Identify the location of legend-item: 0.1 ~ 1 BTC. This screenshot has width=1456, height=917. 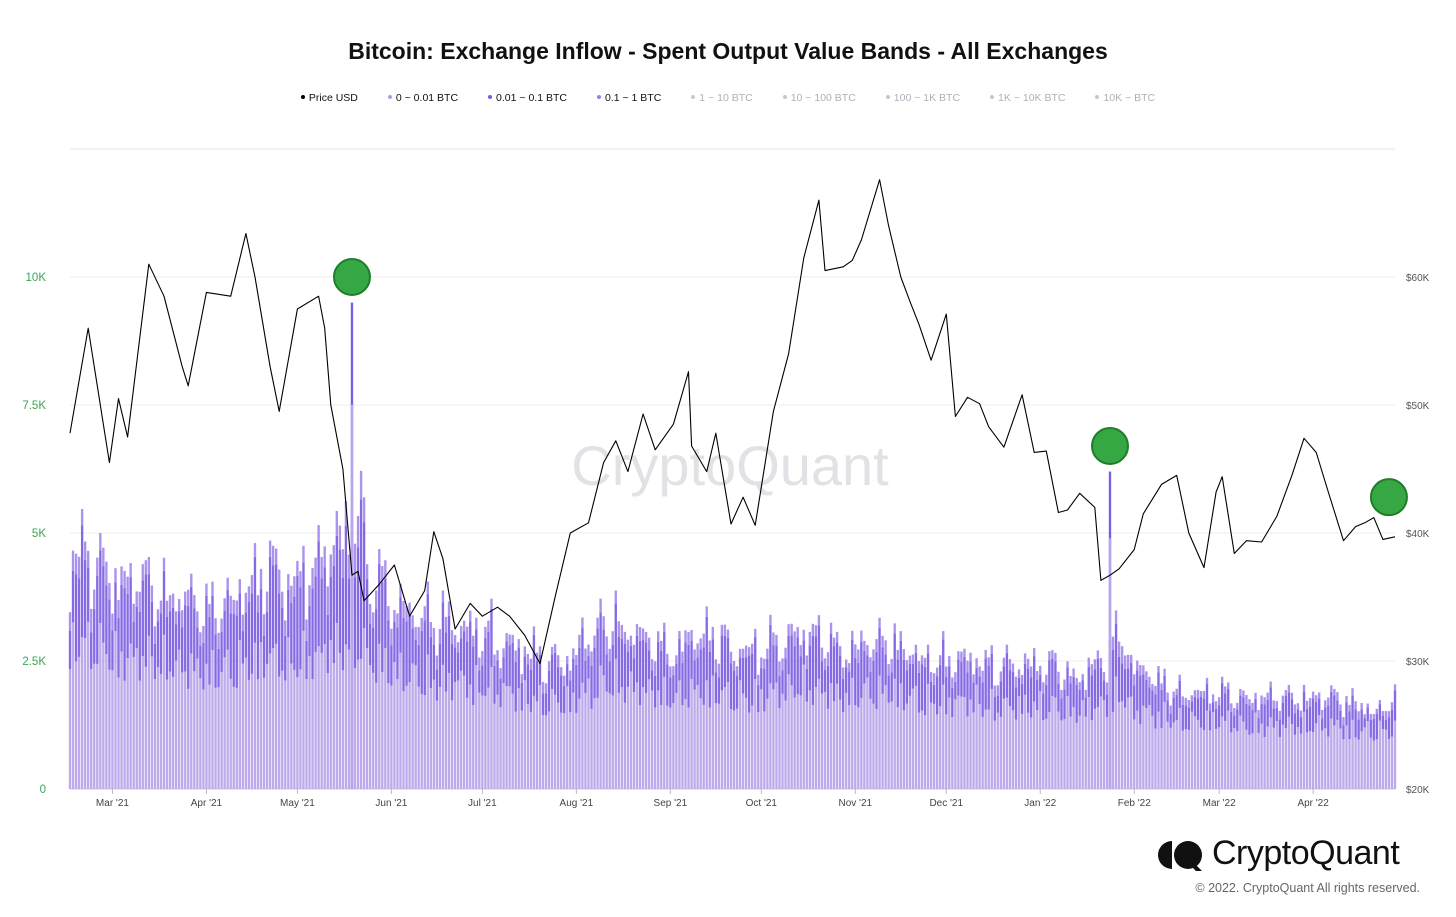
(628, 98).